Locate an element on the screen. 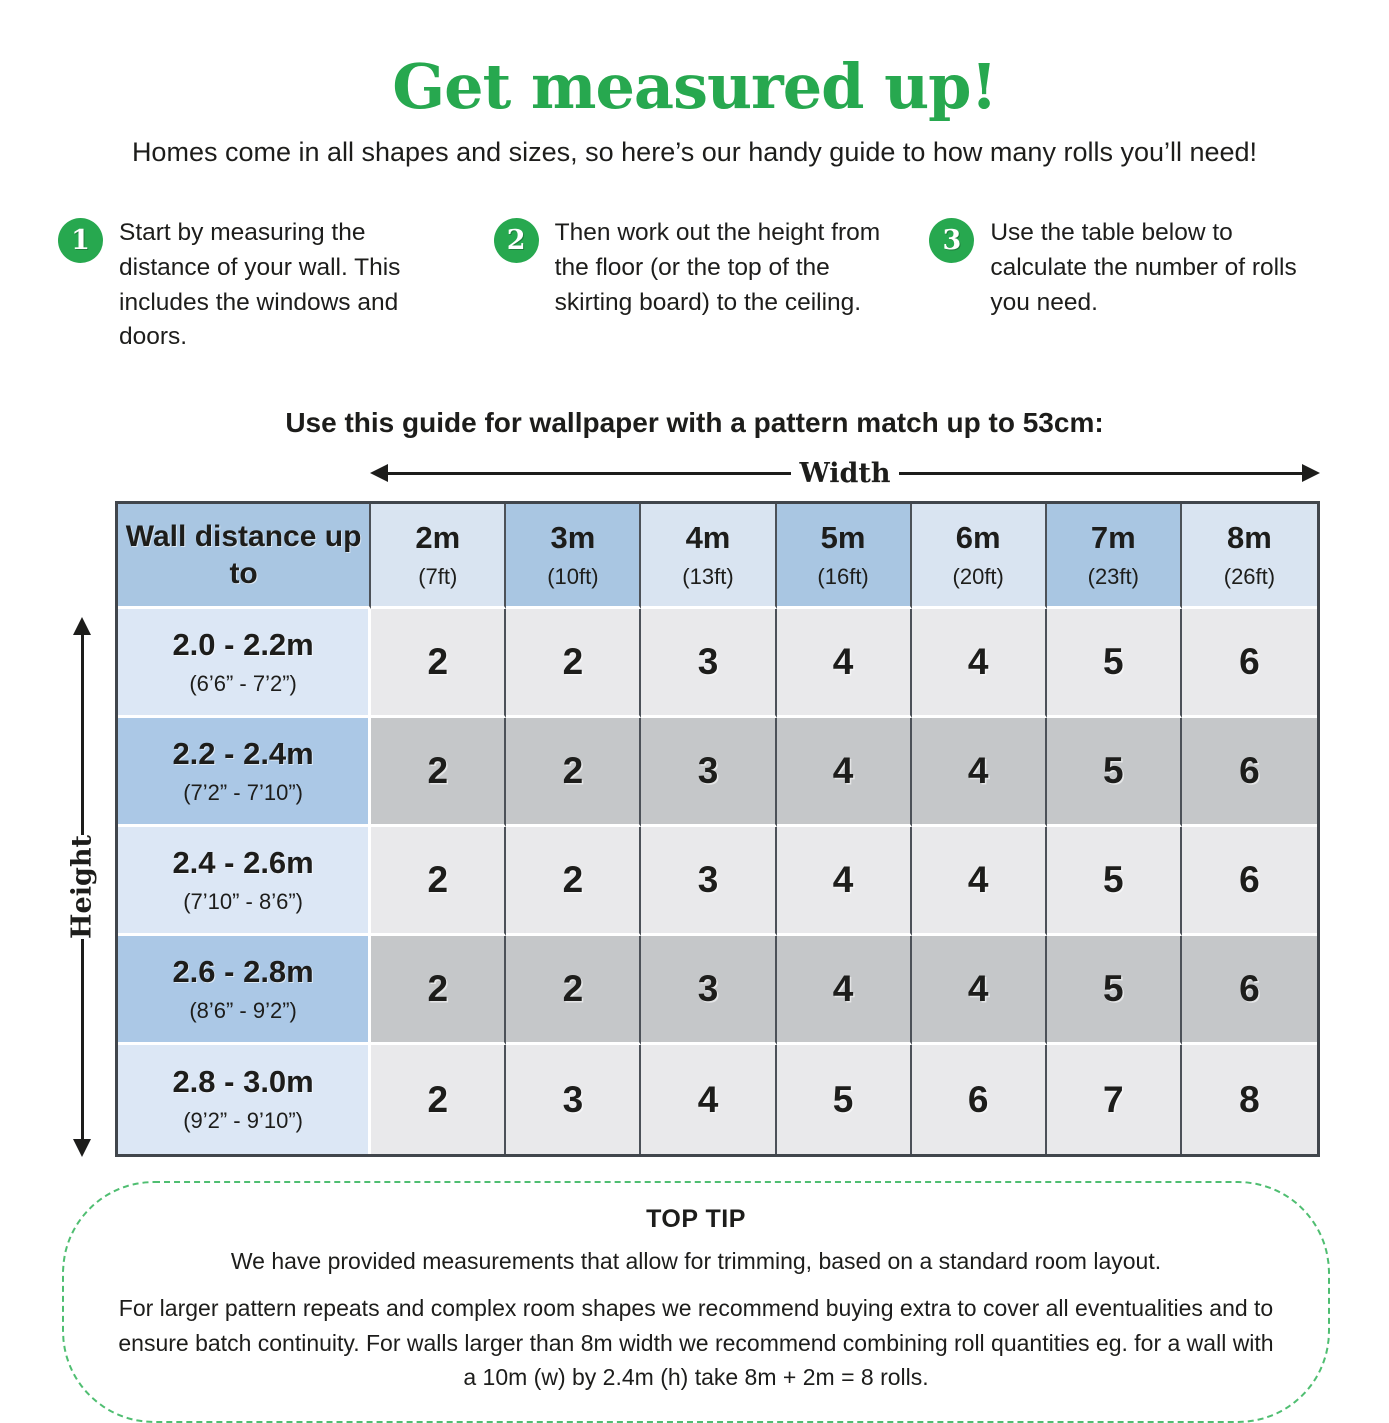 Image resolution: width=1389 pixels, height=1423 pixels. step-1-number: 1 is located at coordinates (80, 240).